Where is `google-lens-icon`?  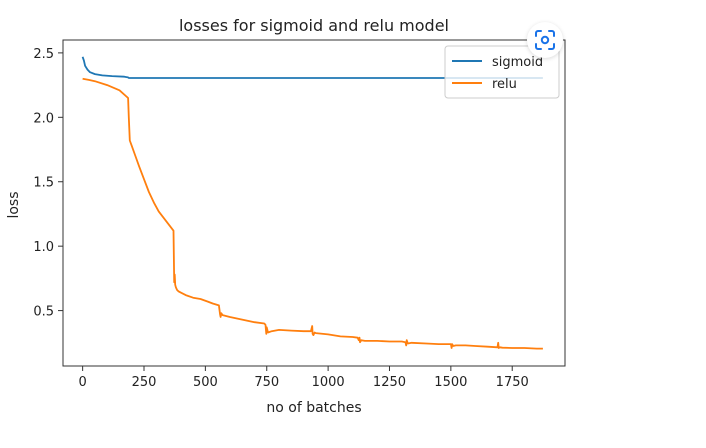 google-lens-icon is located at coordinates (545, 40).